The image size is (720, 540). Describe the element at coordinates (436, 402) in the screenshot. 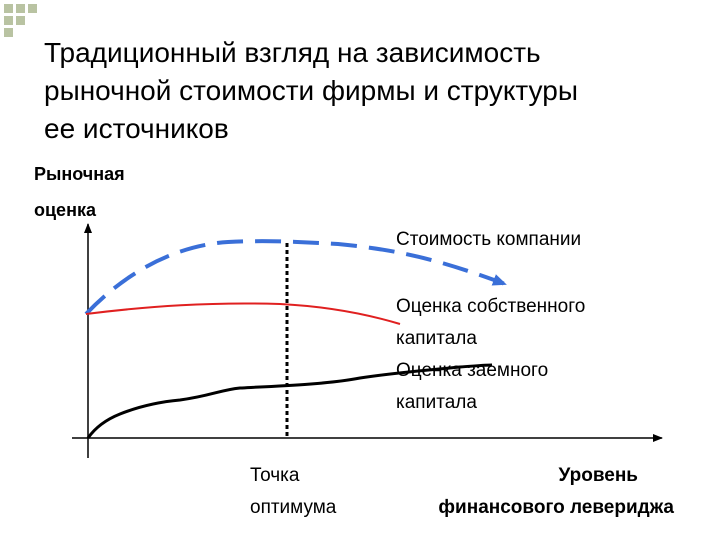

I see `debt-value-label-line: капитала` at that location.